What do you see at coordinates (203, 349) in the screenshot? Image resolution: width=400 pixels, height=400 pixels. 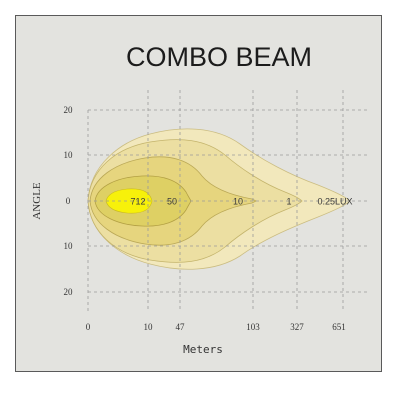 I see `x-axis-label: Meters` at bounding box center [203, 349].